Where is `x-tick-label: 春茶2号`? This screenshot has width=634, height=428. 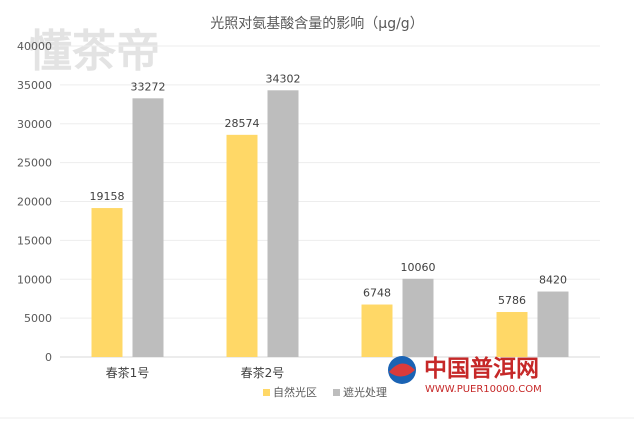 x-tick-label: 春茶2号 is located at coordinates (263, 372).